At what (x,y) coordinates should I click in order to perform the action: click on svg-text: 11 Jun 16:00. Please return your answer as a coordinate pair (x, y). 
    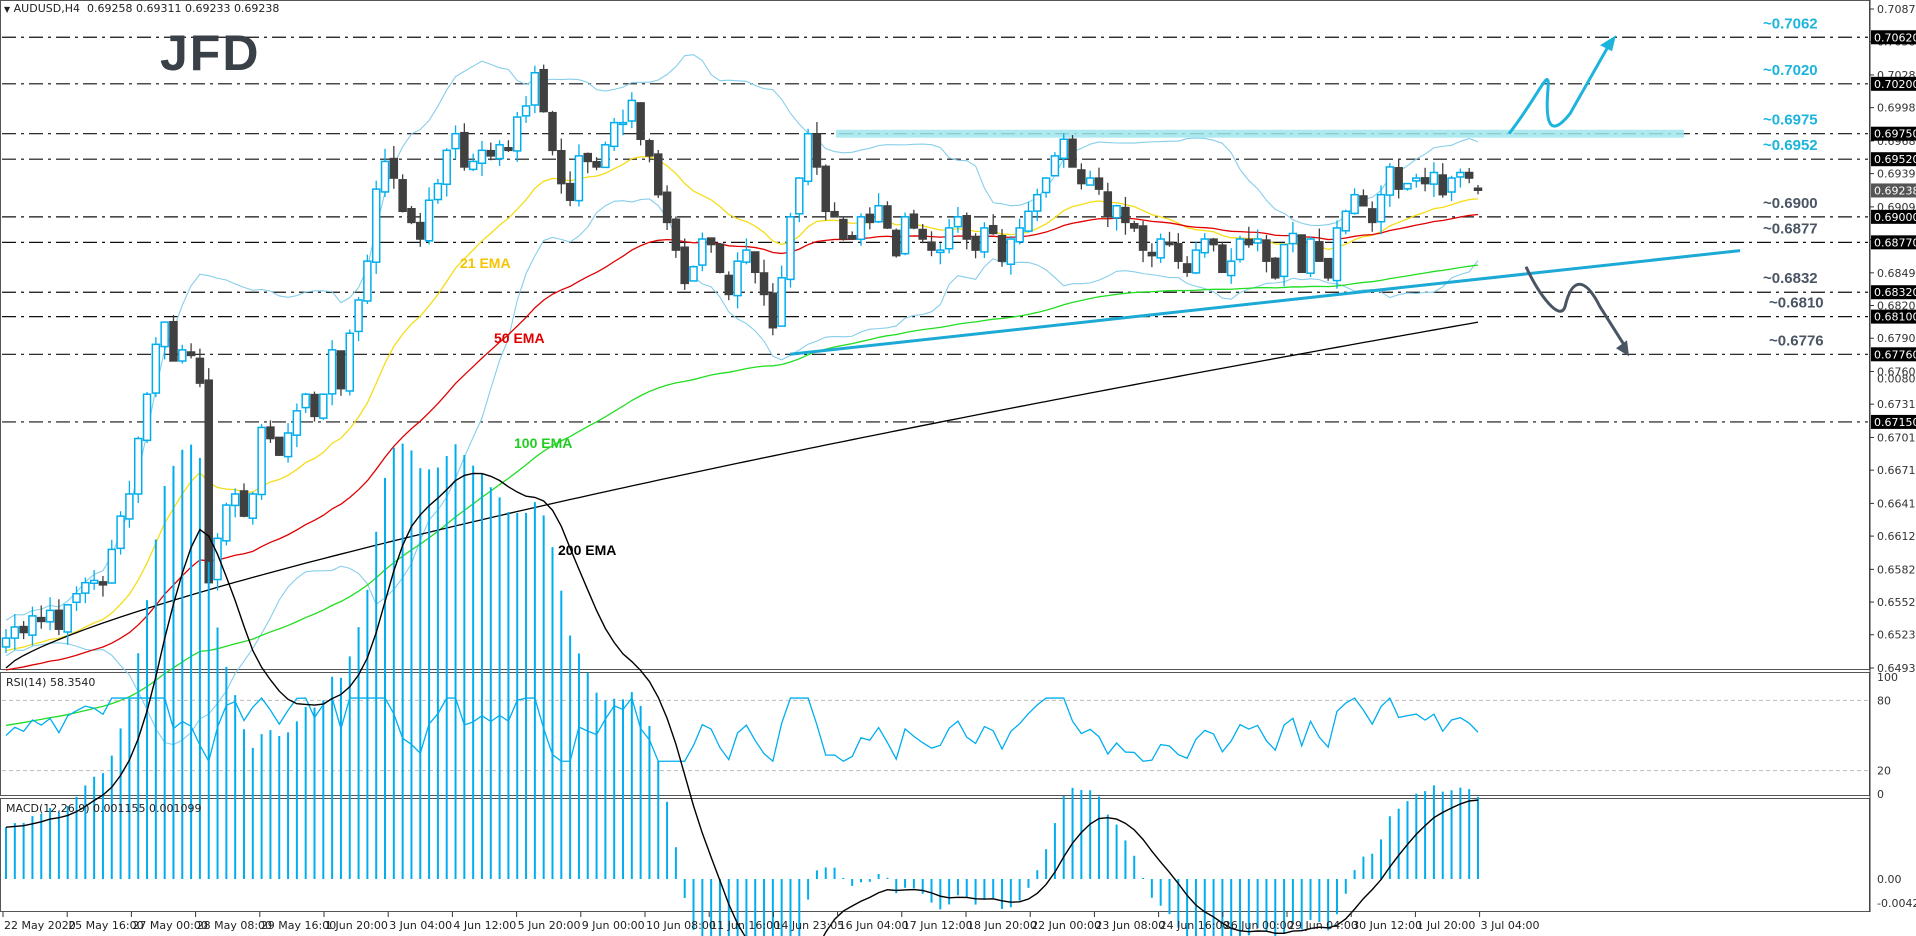
    Looking at the image, I should click on (745, 925).